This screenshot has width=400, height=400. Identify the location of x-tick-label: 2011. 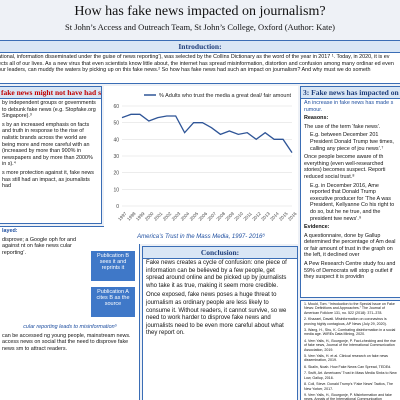
(247, 216).